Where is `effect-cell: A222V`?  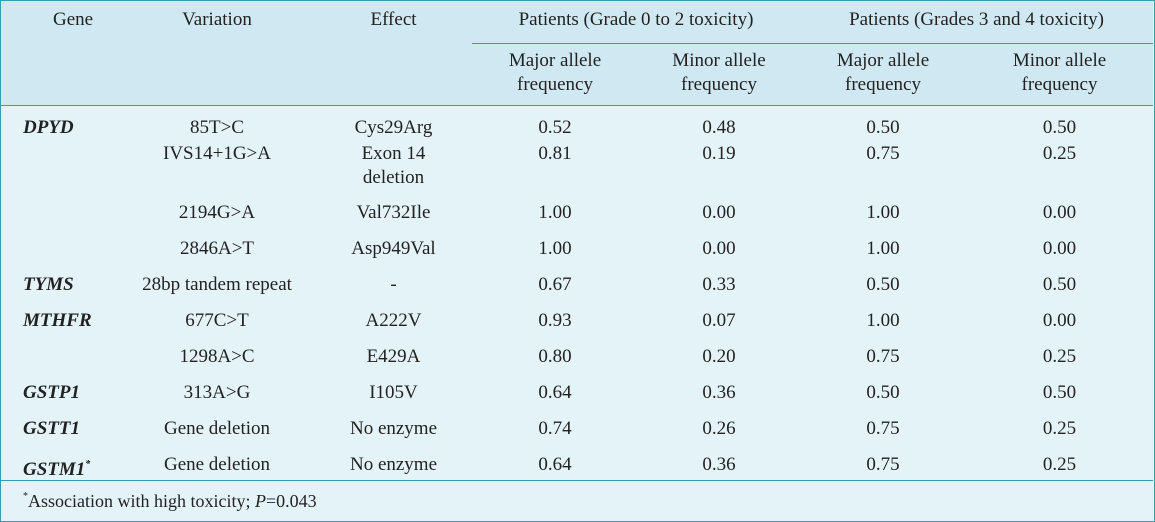
effect-cell: A222V is located at coordinates (393, 320).